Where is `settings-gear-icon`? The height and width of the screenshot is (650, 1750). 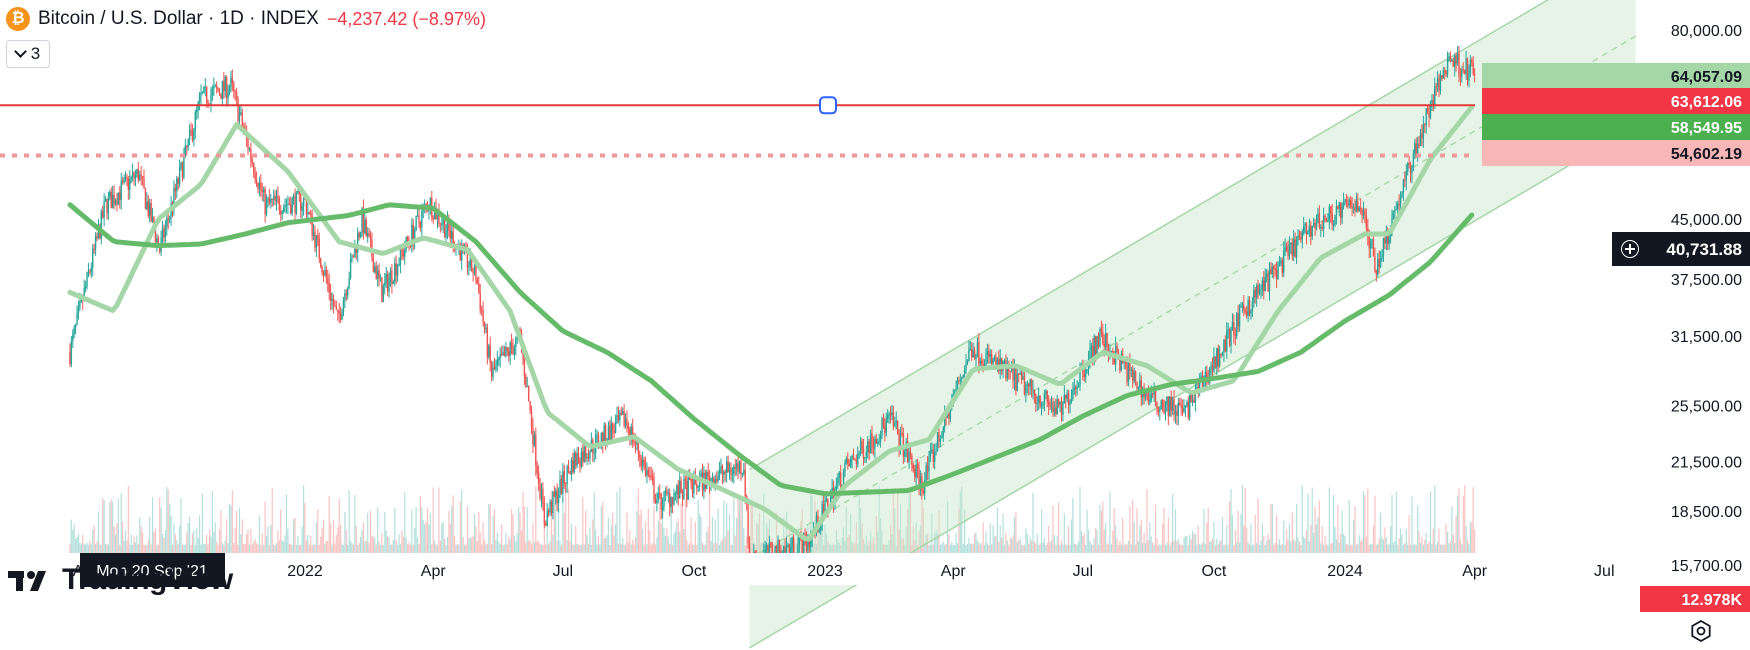
settings-gear-icon is located at coordinates (1701, 631).